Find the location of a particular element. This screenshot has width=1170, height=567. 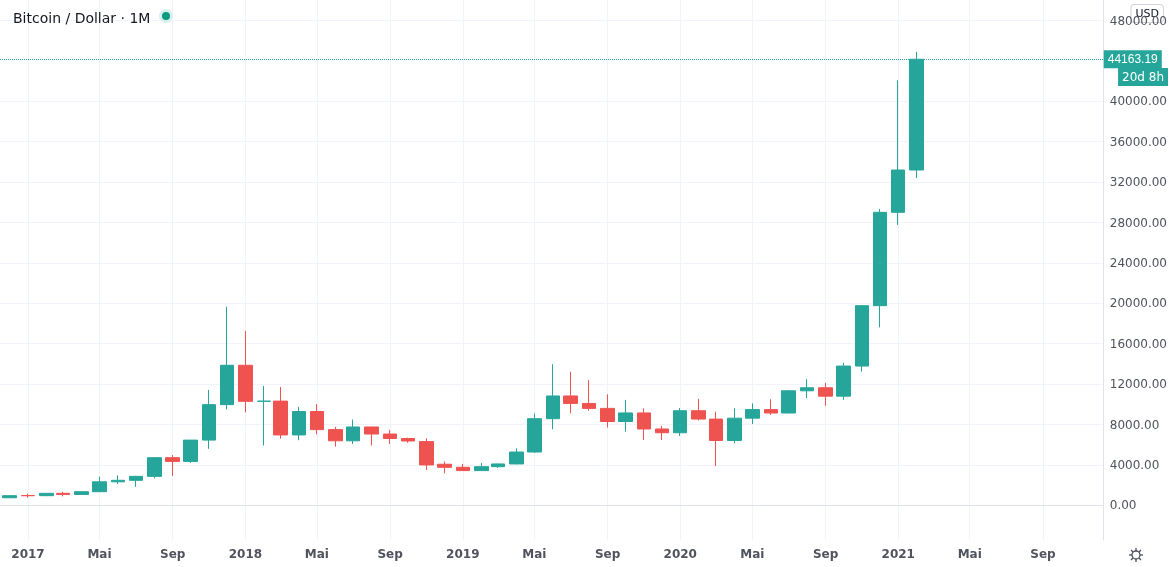

y-tick-label: 36000.00 is located at coordinates (1138, 141).